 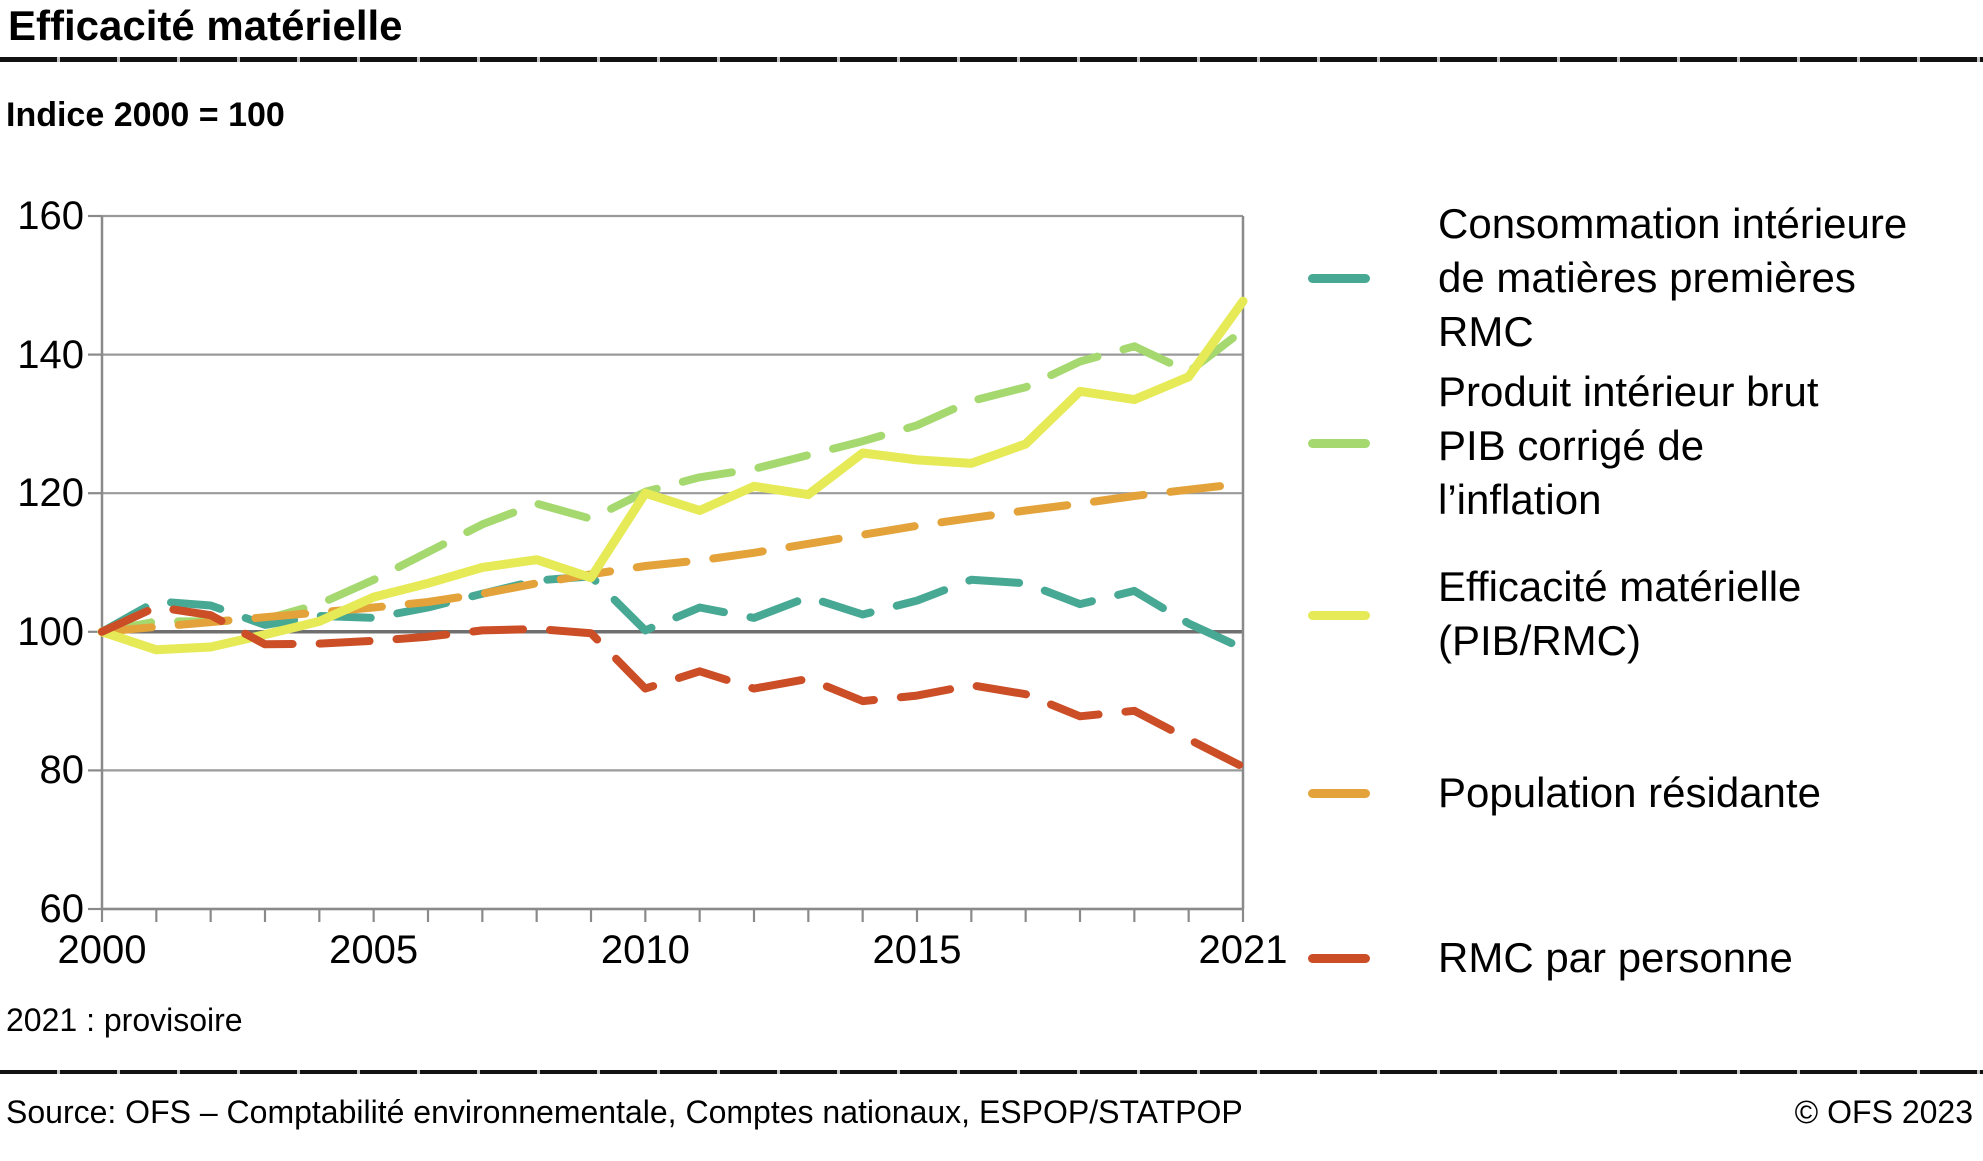 I want to click on footer-divider, so click(x=991, y=1072).